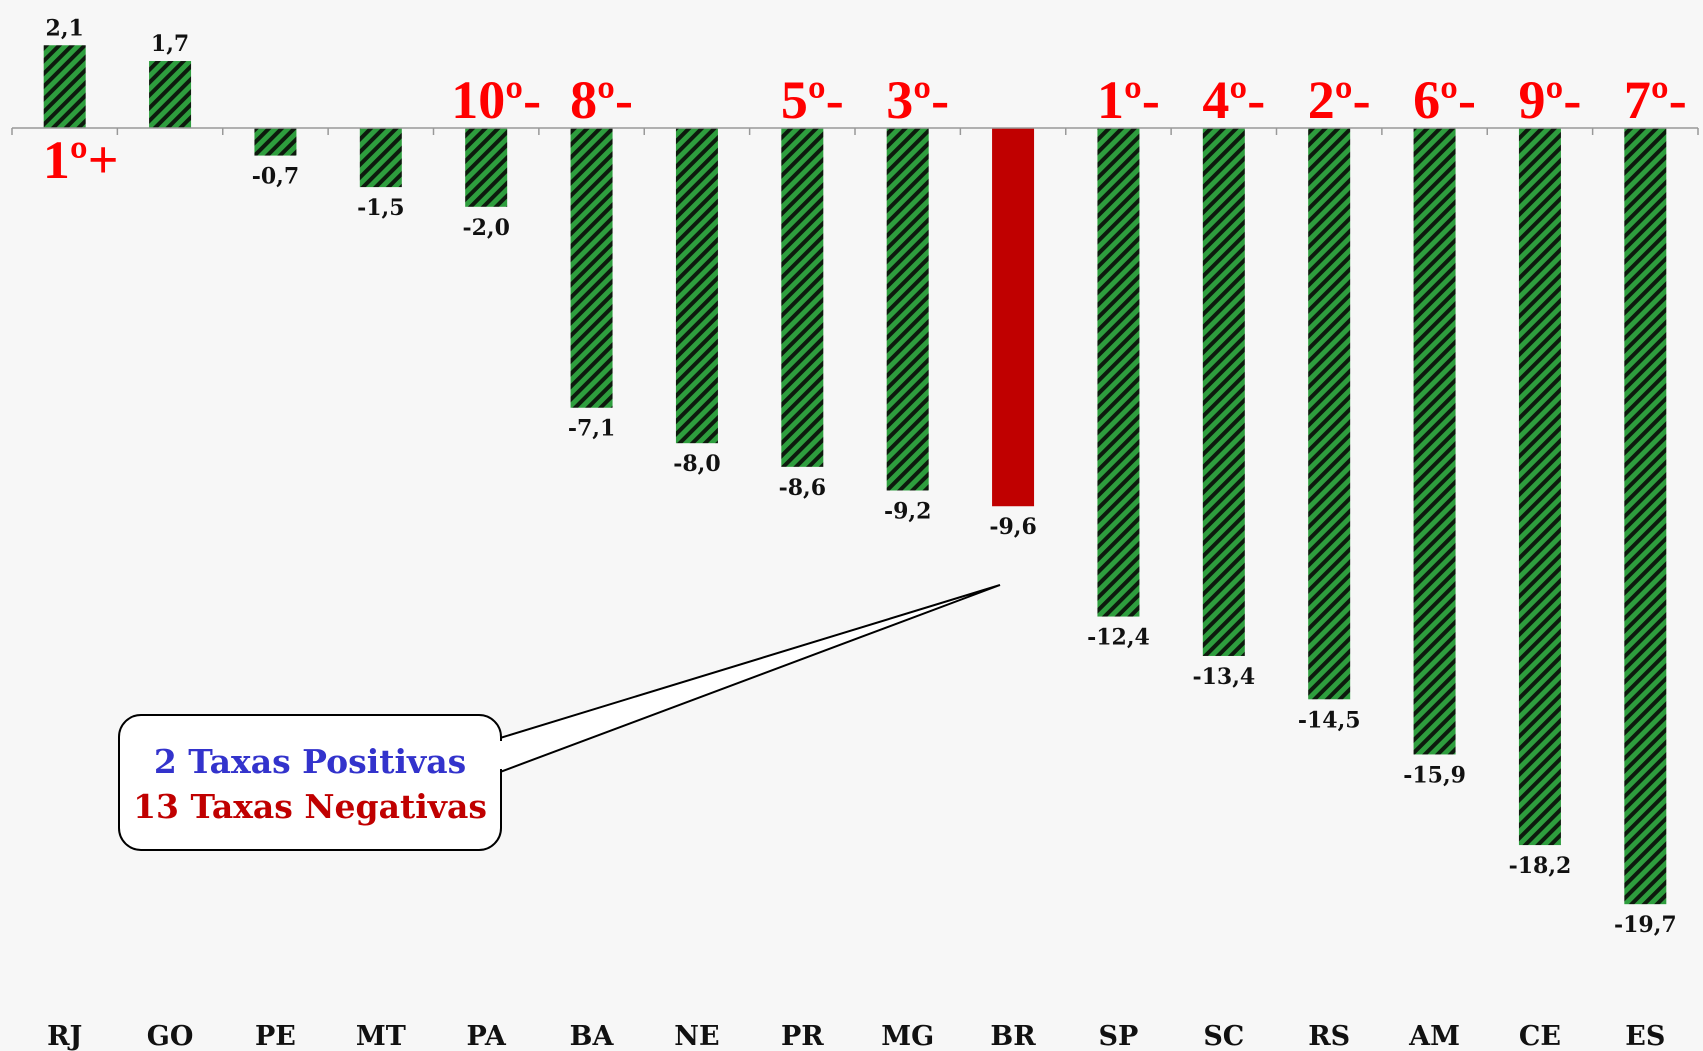  I want to click on category-label-rs: RS, so click(1329, 1036).